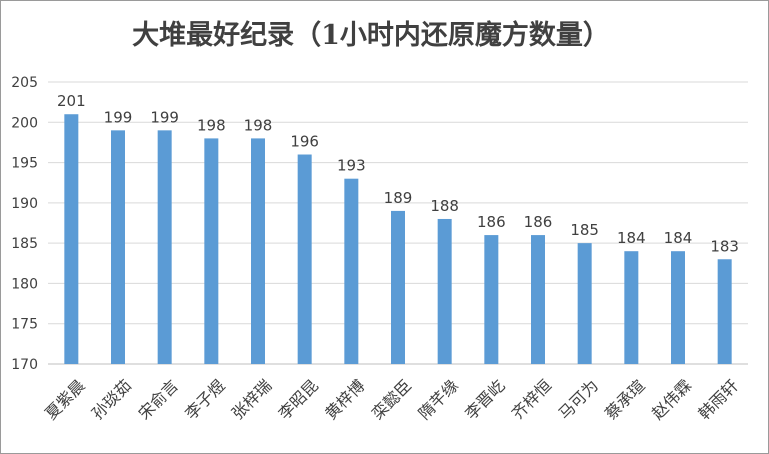 Image resolution: width=769 pixels, height=454 pixels. What do you see at coordinates (24, 204) in the screenshot?
I see `y-tick-label: 190` at bounding box center [24, 204].